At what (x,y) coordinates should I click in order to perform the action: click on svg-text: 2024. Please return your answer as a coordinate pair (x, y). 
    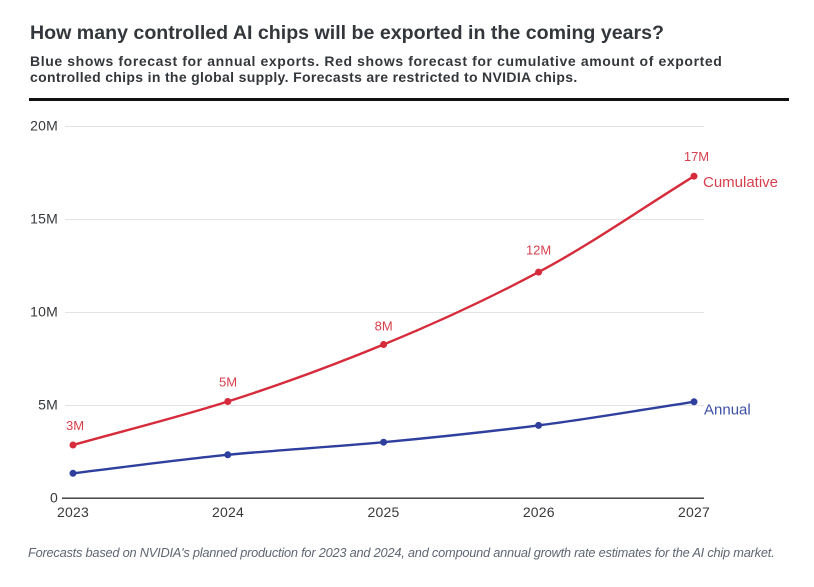
    Looking at the image, I should click on (228, 512).